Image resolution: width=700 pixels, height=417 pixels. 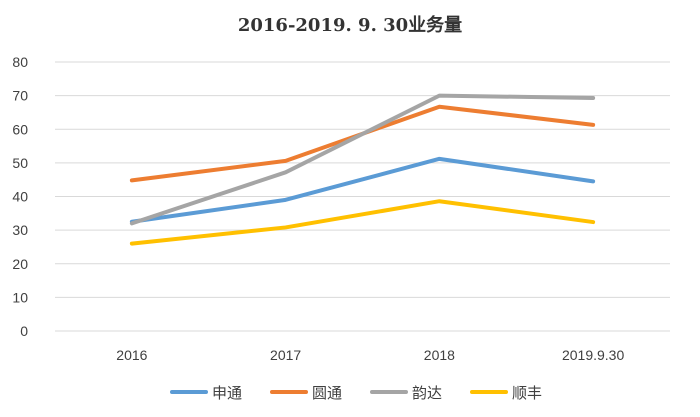 What do you see at coordinates (227, 393) in the screenshot?
I see `legend-label: 申通` at bounding box center [227, 393].